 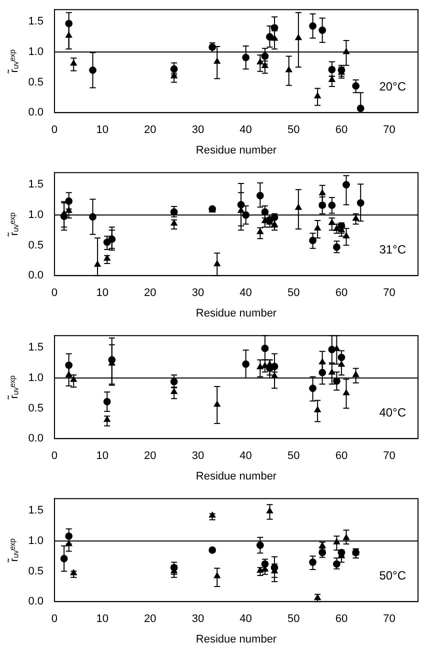 What do you see at coordinates (392, 87) in the screenshot?
I see `annotation: 20°C` at bounding box center [392, 87].